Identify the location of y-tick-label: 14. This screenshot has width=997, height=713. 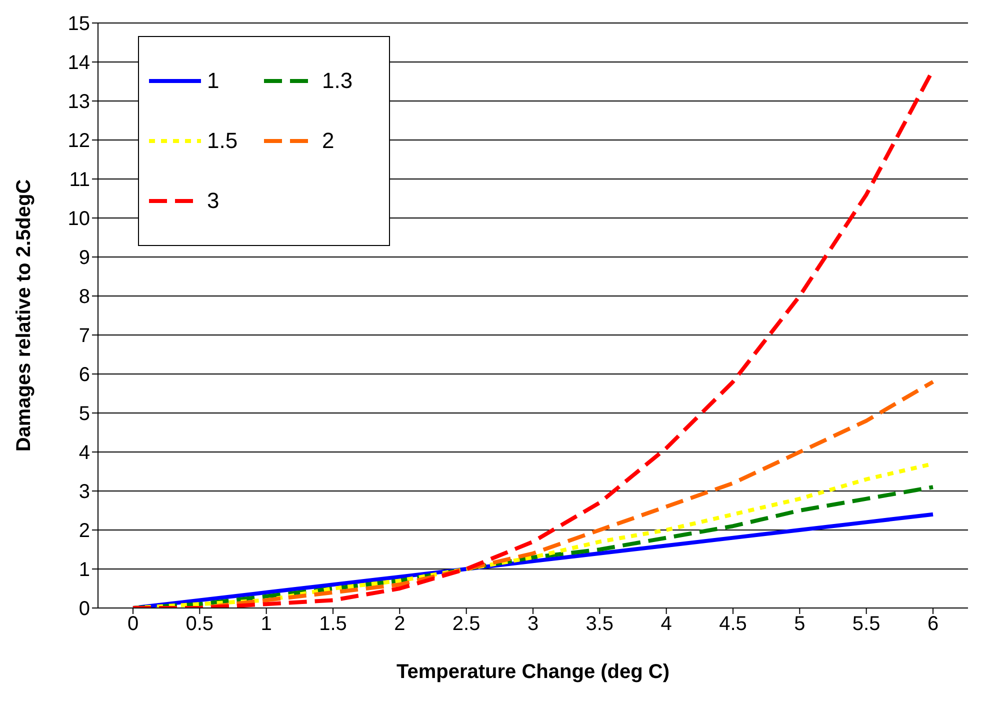
(79, 63).